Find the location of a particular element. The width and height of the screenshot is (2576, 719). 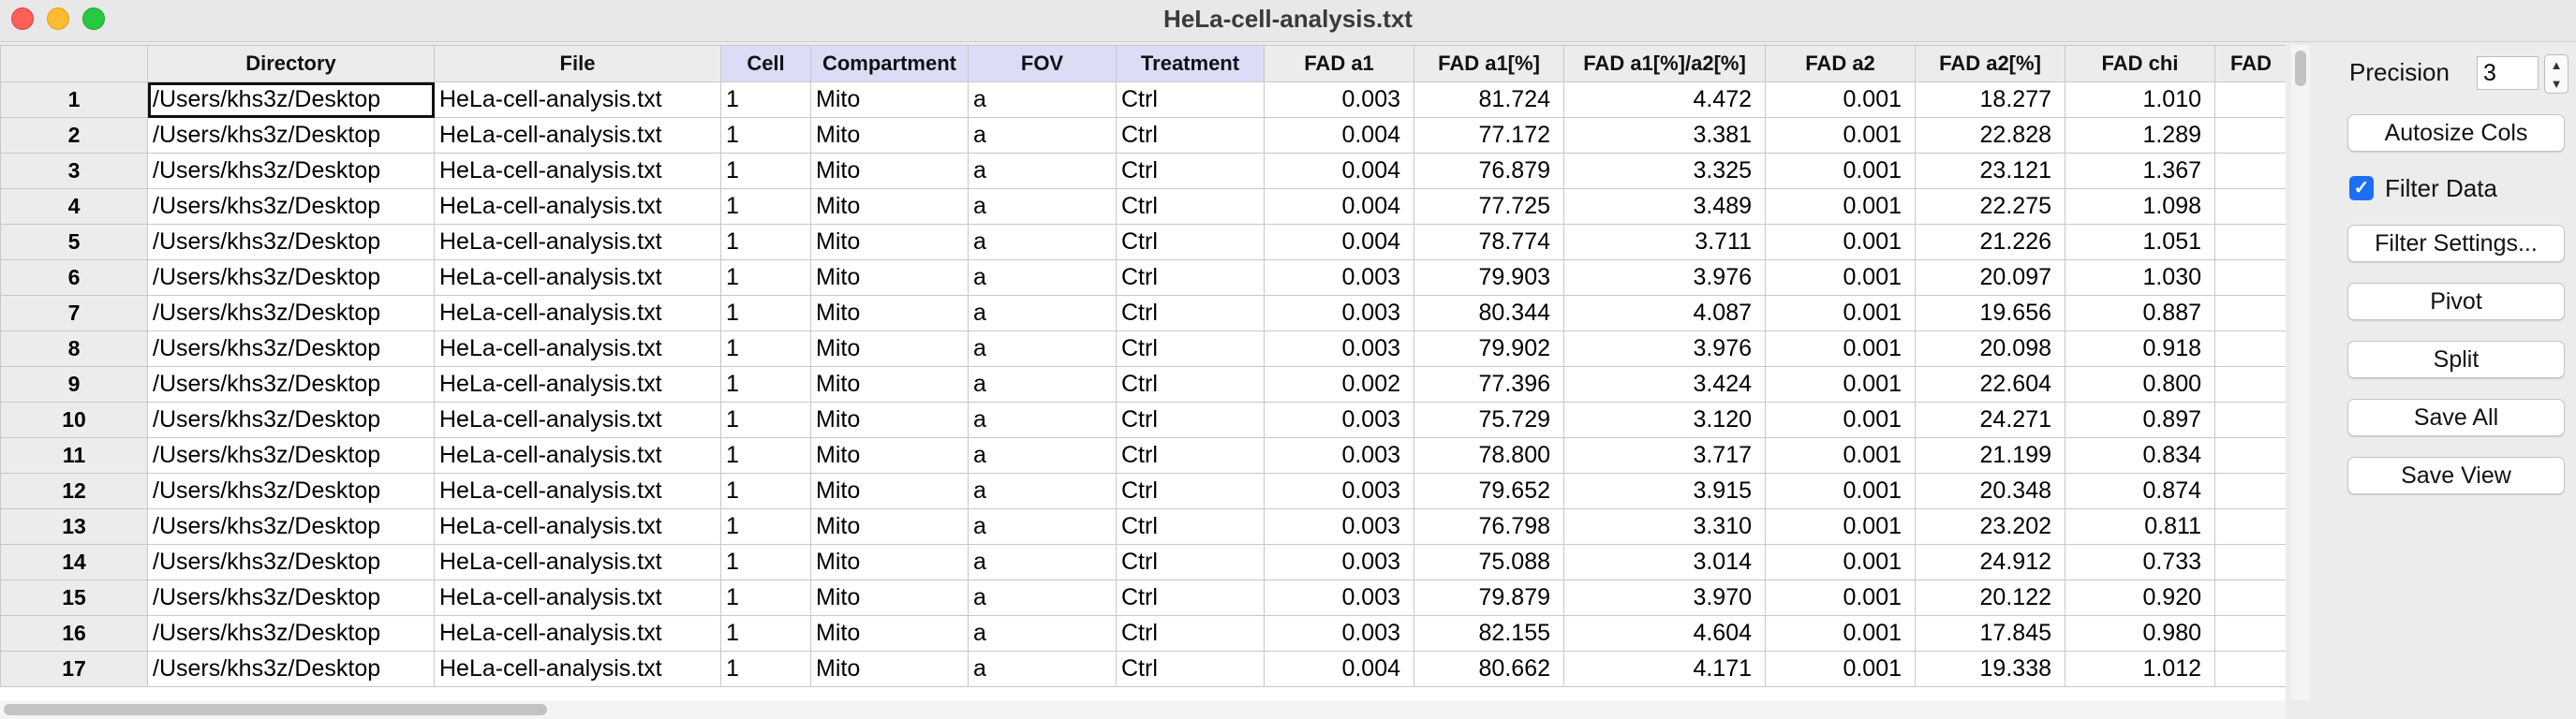

close-button-icon is located at coordinates (22, 18).